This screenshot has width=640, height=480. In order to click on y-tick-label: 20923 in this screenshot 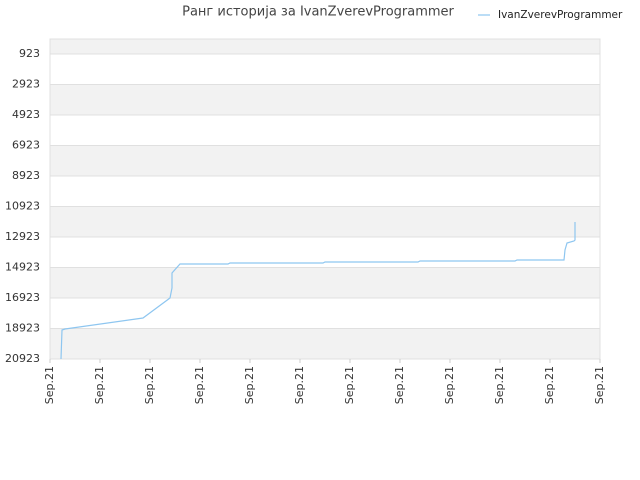, I will do `click(22, 358)`.